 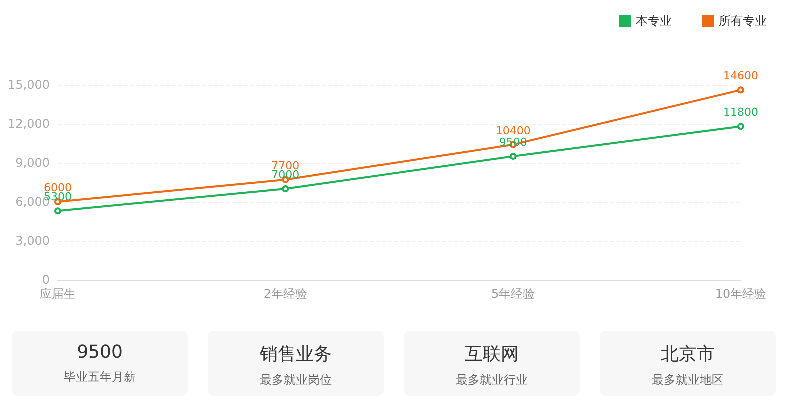 I want to click on x-tick-label: 10年经验, so click(x=741, y=294).